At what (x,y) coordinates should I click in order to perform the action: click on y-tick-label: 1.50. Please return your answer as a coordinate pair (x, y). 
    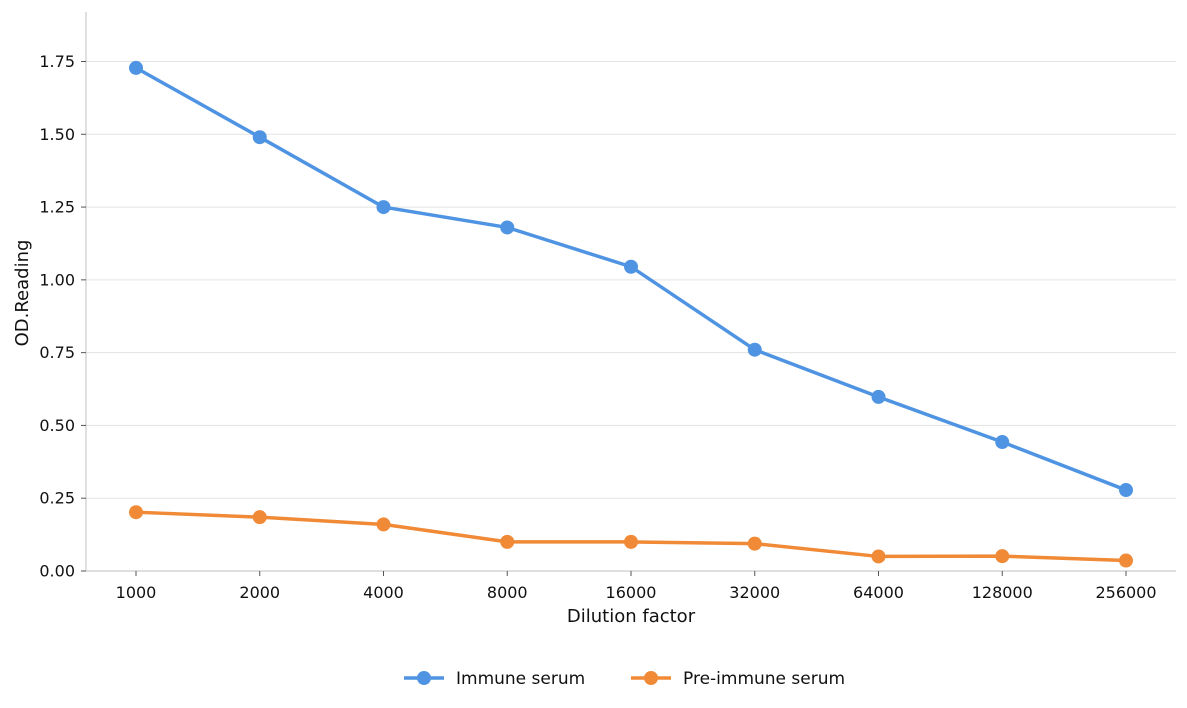
    Looking at the image, I should click on (57, 134).